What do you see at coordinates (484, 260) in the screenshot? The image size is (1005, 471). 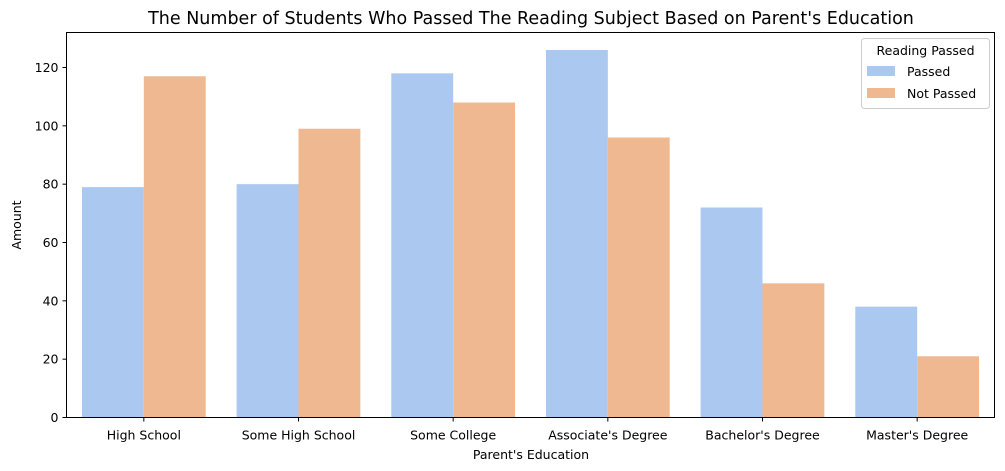 I see `bar-not-passed-some-college` at bounding box center [484, 260].